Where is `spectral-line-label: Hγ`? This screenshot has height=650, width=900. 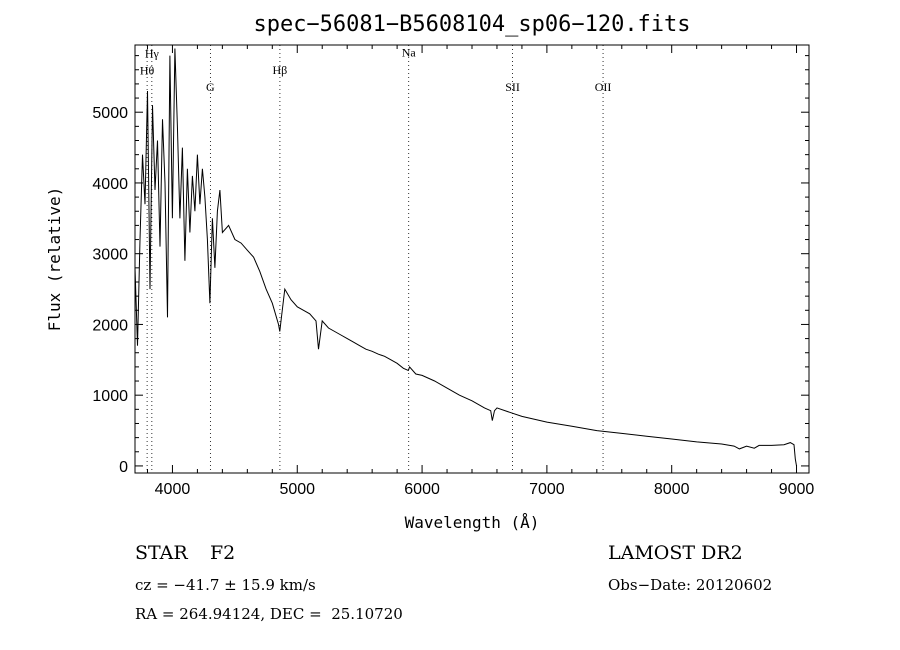
spectral-line-label: Hγ is located at coordinates (152, 54).